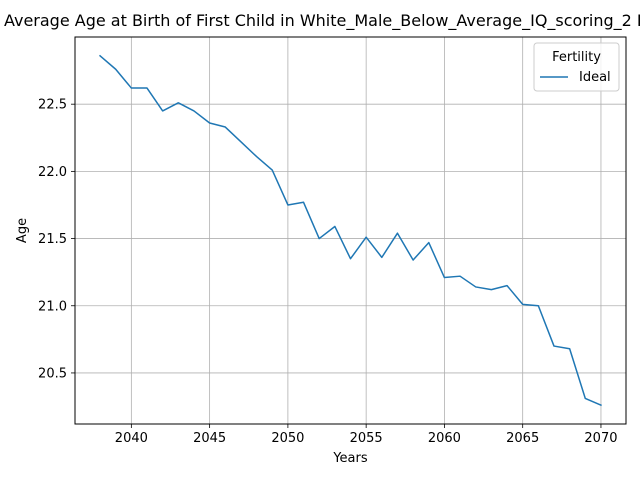  I want to click on x-tick-label: 2040, so click(131, 438).